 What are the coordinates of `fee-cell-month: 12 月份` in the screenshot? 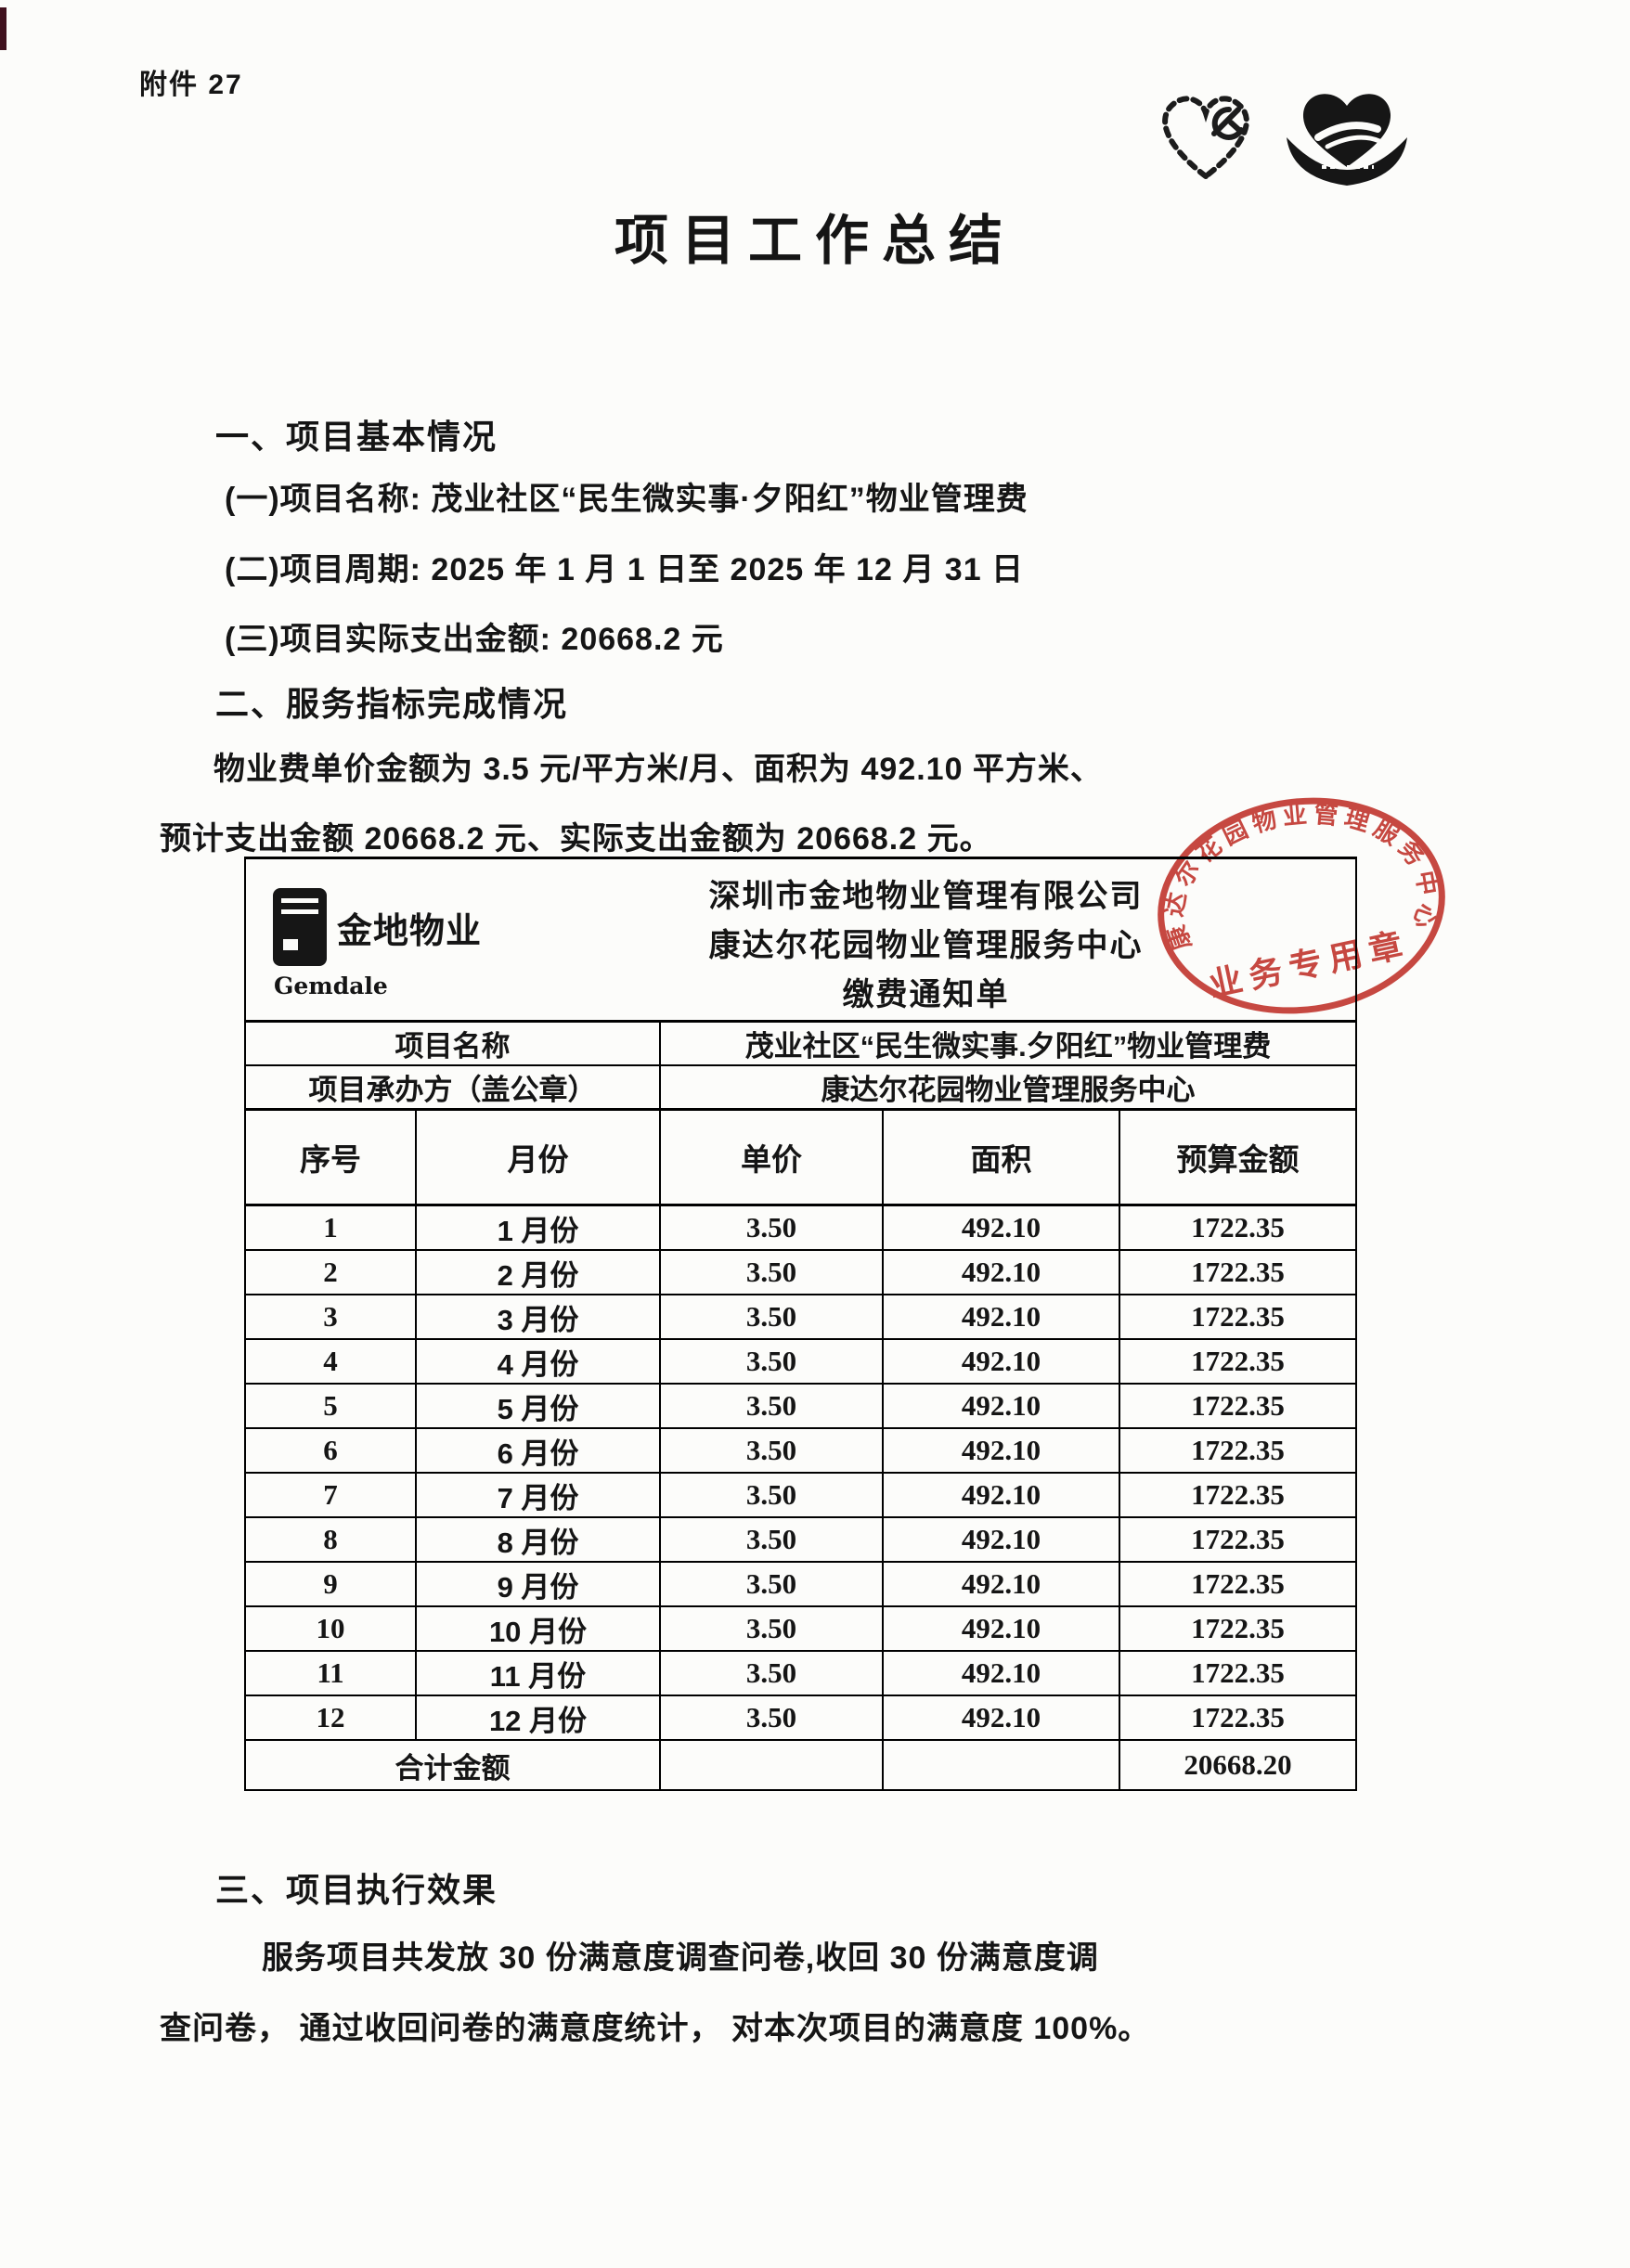 It's located at (538, 1718).